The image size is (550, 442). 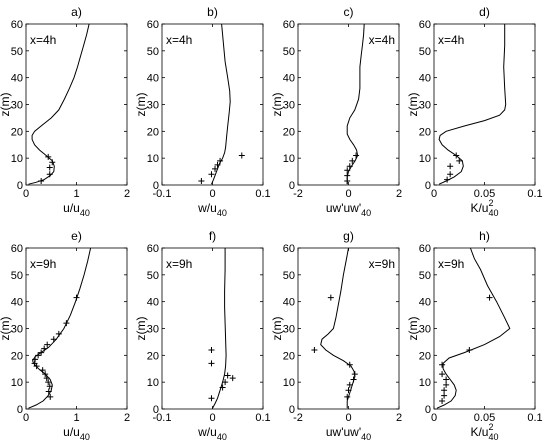 I want to click on panel-title: a), so click(x=76, y=12).